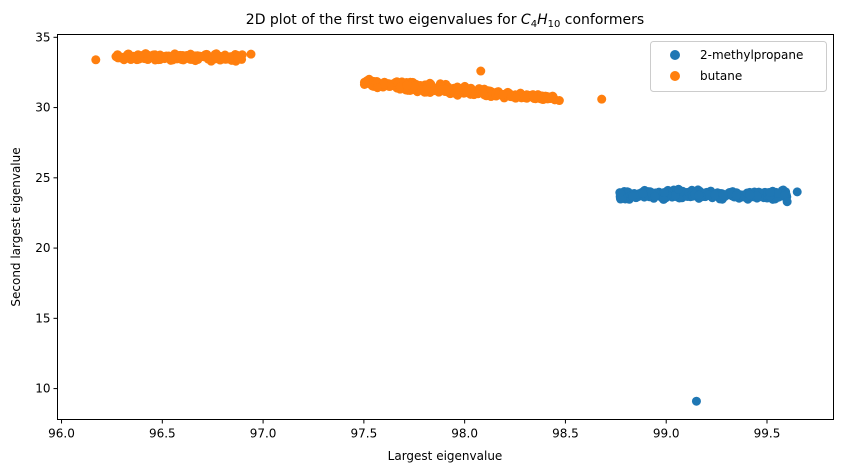 The height and width of the screenshot is (472, 841). I want to click on legend-box, so click(738, 66).